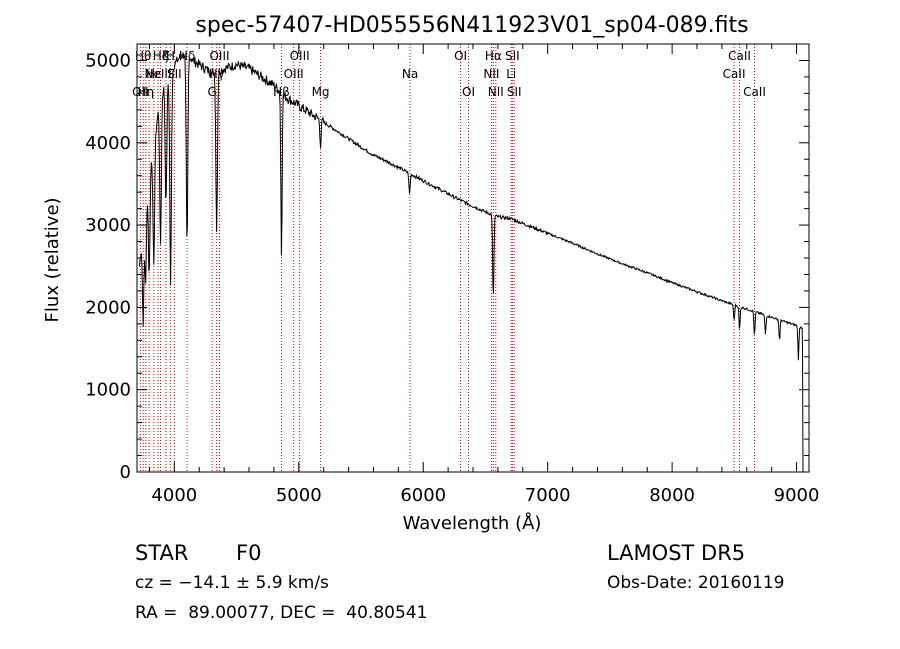 The width and height of the screenshot is (900, 649). Describe the element at coordinates (299, 495) in the screenshot. I see `x-tick-label: 5000` at that location.